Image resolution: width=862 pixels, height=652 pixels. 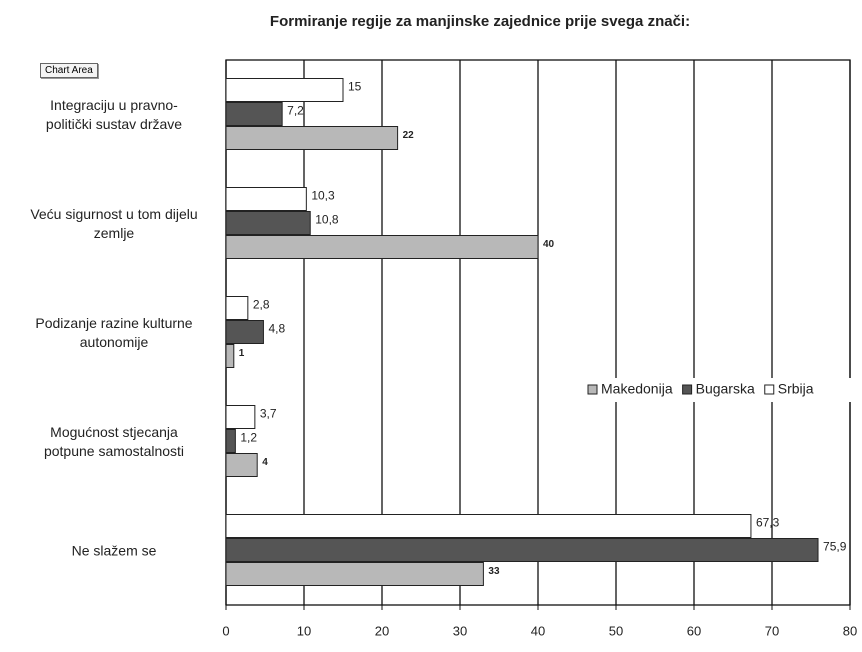 What do you see at coordinates (694, 630) in the screenshot?
I see `x-tick-label: 60` at bounding box center [694, 630].